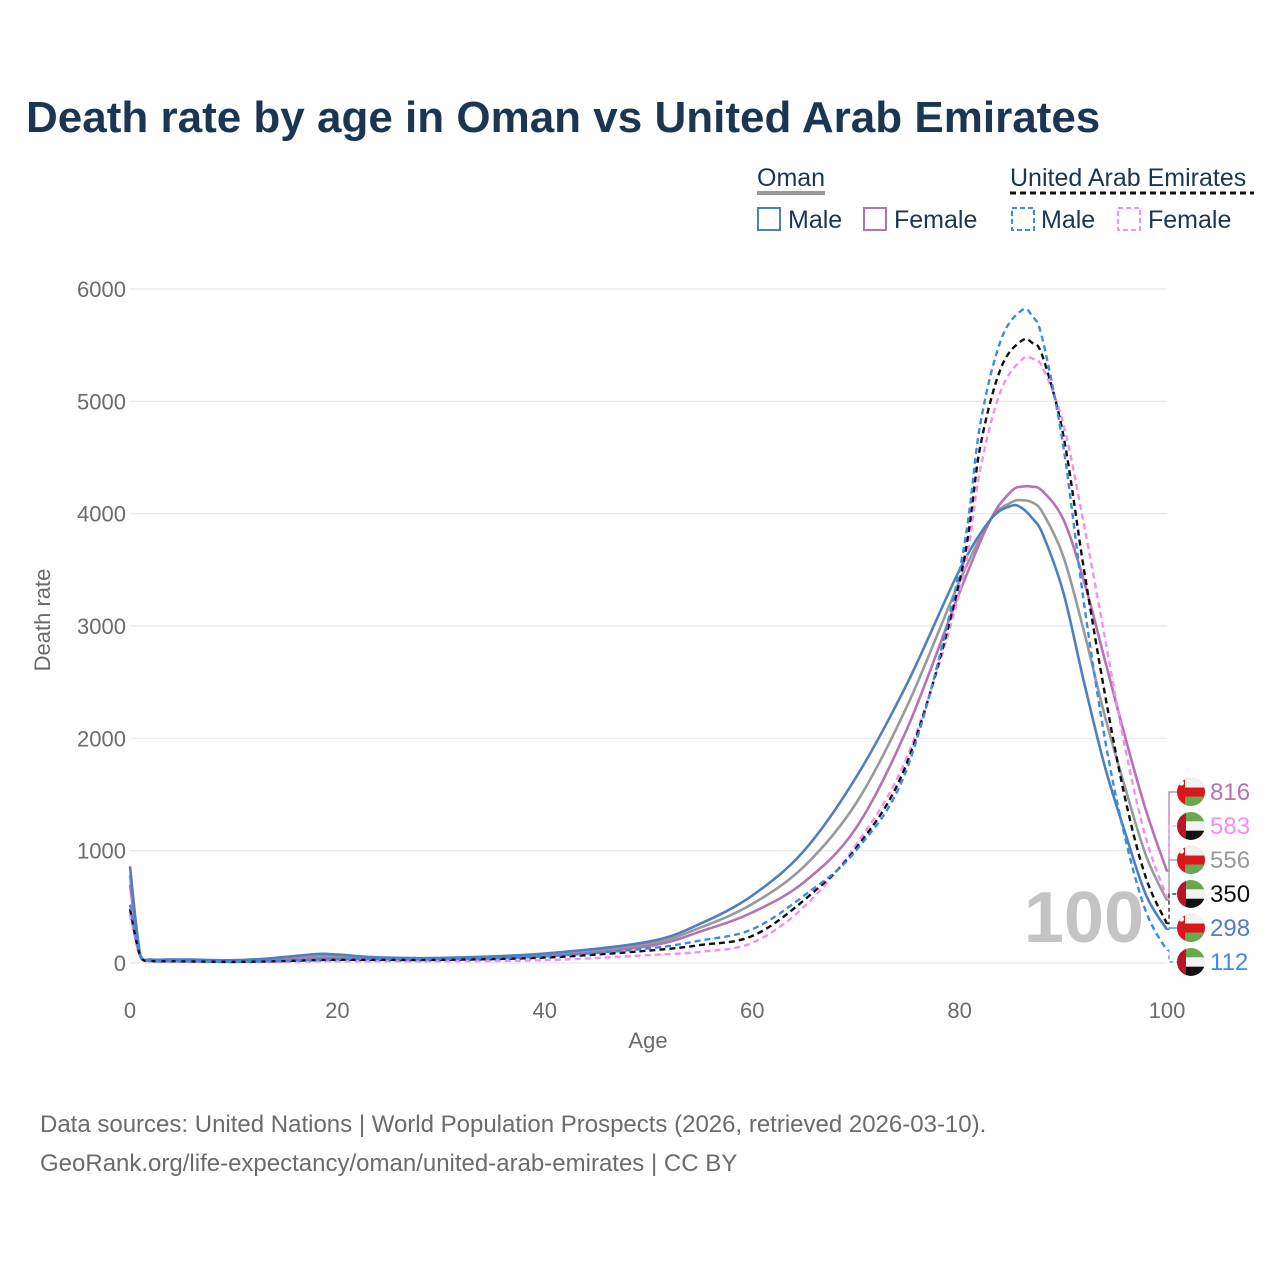 The width and height of the screenshot is (1280, 1280). What do you see at coordinates (1230, 792) in the screenshot?
I see `end-value-oman-female: 816` at bounding box center [1230, 792].